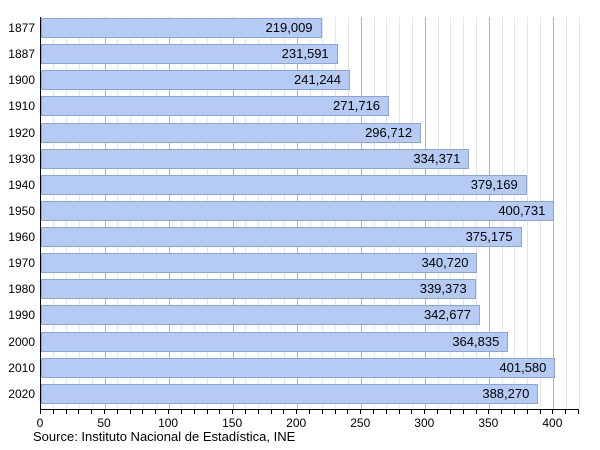  What do you see at coordinates (389, 132) in the screenshot?
I see `value-label: 296,712` at bounding box center [389, 132].